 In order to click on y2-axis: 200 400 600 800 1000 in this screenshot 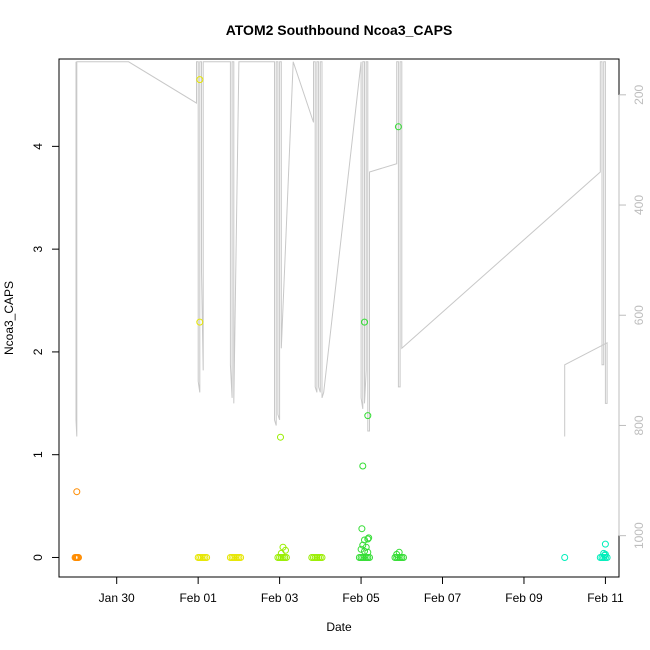, I will do `click(632, 316)`.